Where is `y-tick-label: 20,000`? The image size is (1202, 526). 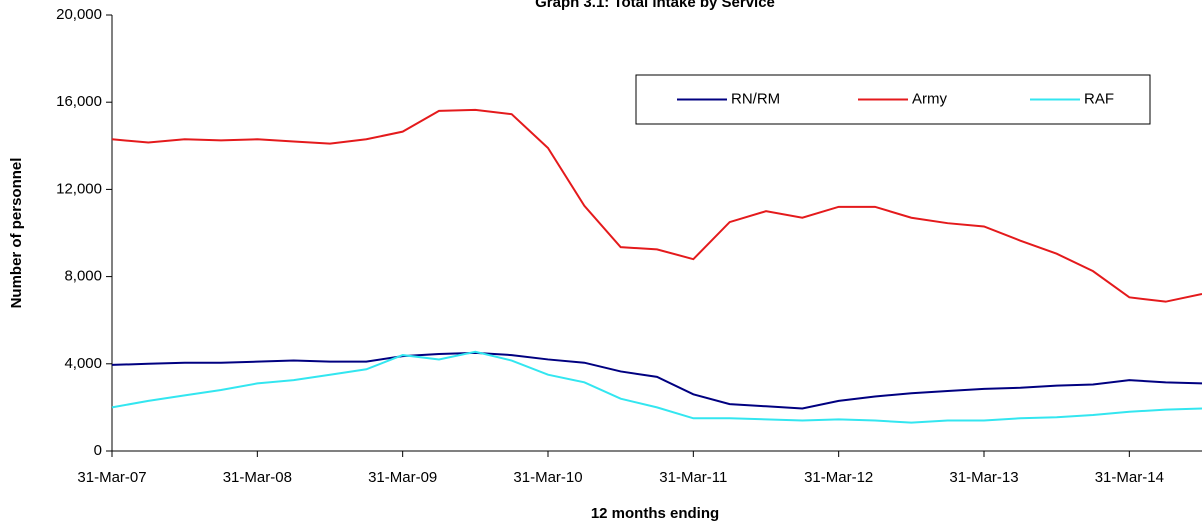
y-tick-label: 20,000 is located at coordinates (79, 14).